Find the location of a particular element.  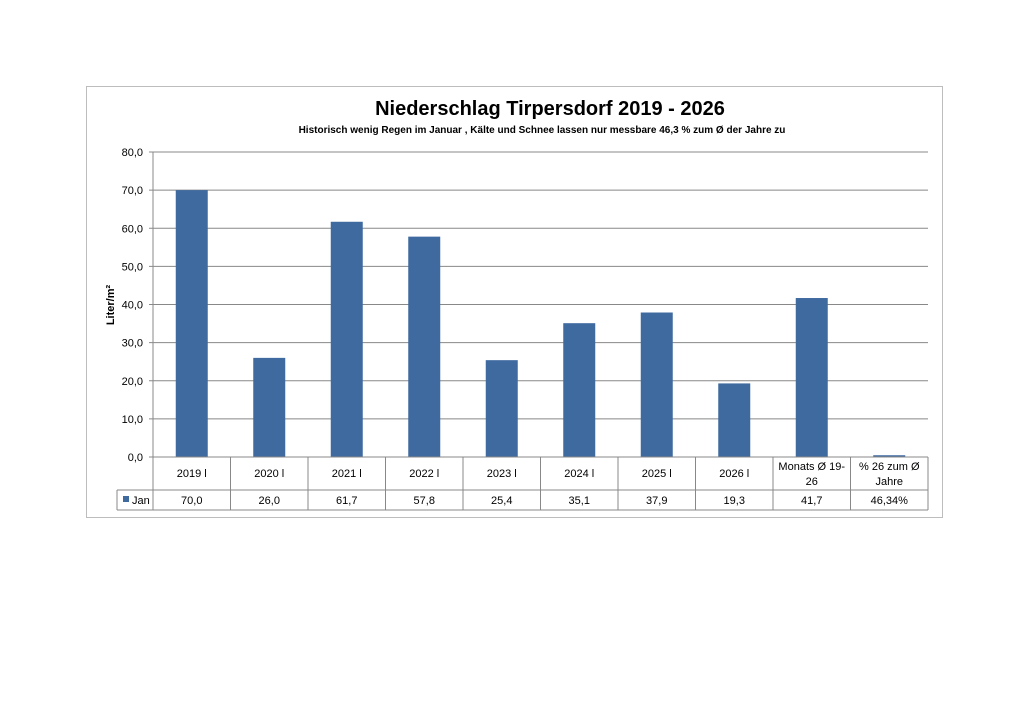

data-label: 41,7 is located at coordinates (811, 501).